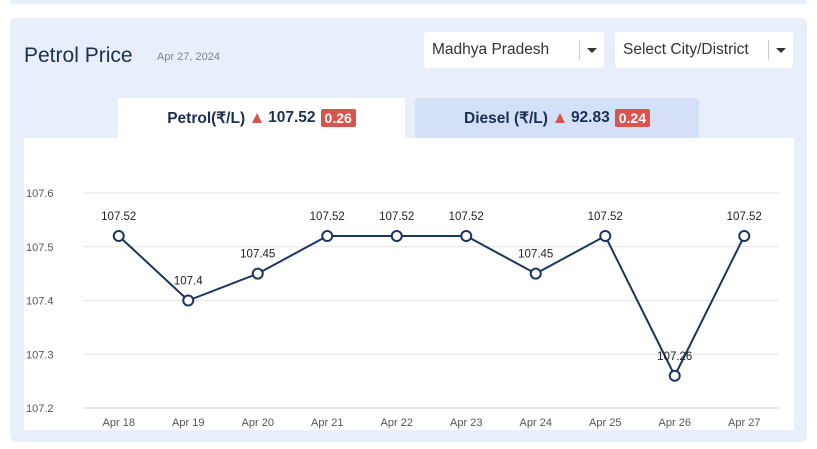  I want to click on x-tick-label: Apr 25, so click(605, 423).